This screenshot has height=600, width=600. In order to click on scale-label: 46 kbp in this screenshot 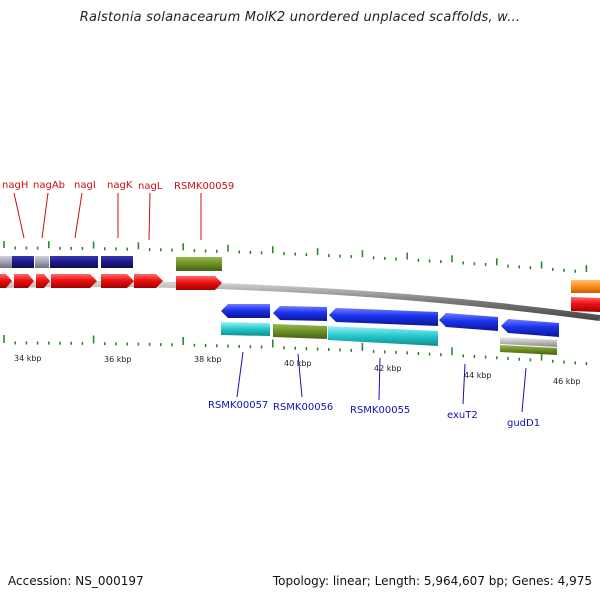, I will do `click(567, 381)`.